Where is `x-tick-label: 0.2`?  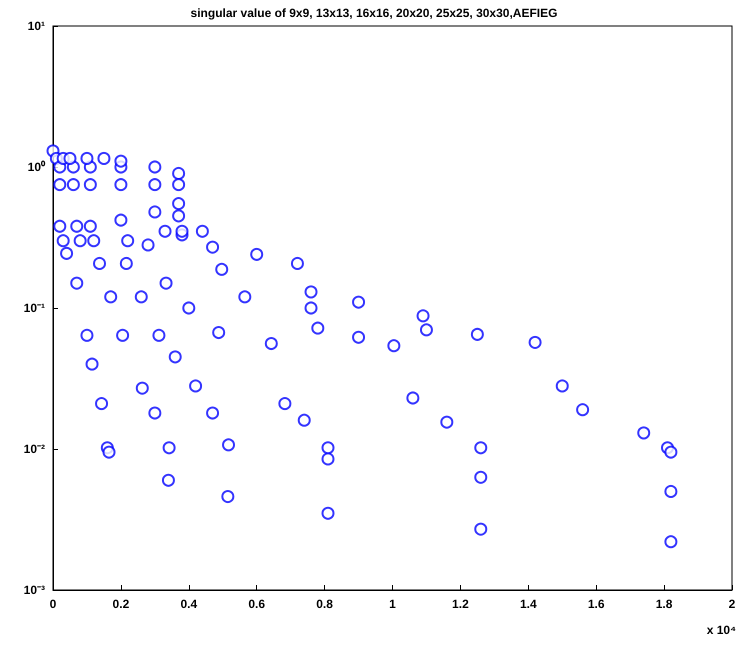 x-tick-label: 0.2 is located at coordinates (121, 604).